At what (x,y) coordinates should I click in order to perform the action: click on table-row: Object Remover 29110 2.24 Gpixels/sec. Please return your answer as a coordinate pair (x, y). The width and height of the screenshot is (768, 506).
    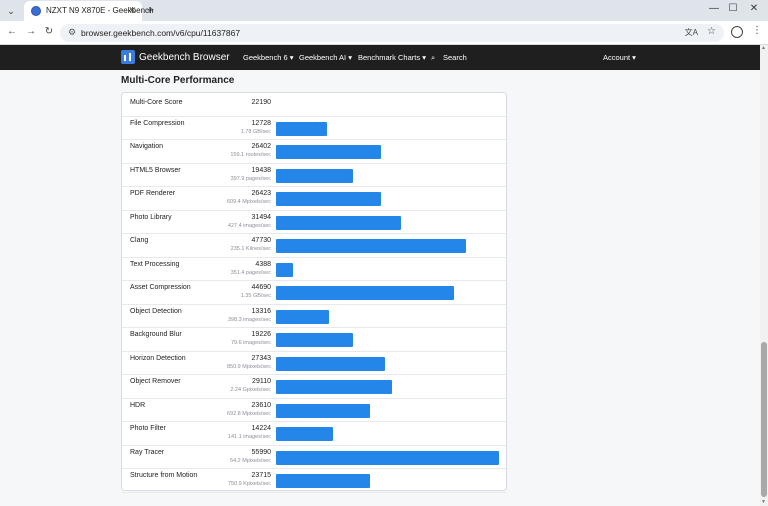
    Looking at the image, I should click on (314, 387).